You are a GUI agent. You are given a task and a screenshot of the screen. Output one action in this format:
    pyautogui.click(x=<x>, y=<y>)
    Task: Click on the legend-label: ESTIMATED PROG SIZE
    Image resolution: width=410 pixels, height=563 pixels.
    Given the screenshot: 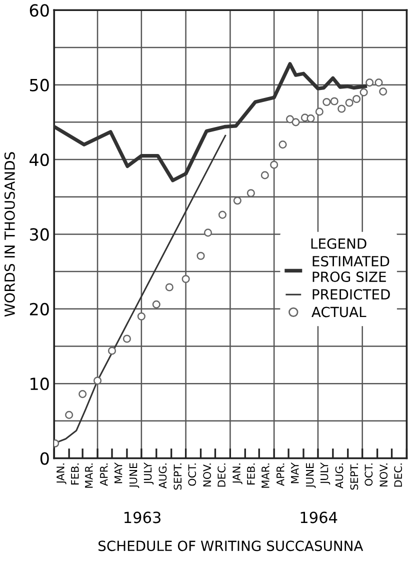 What is the action you would take?
    pyautogui.click(x=351, y=269)
    